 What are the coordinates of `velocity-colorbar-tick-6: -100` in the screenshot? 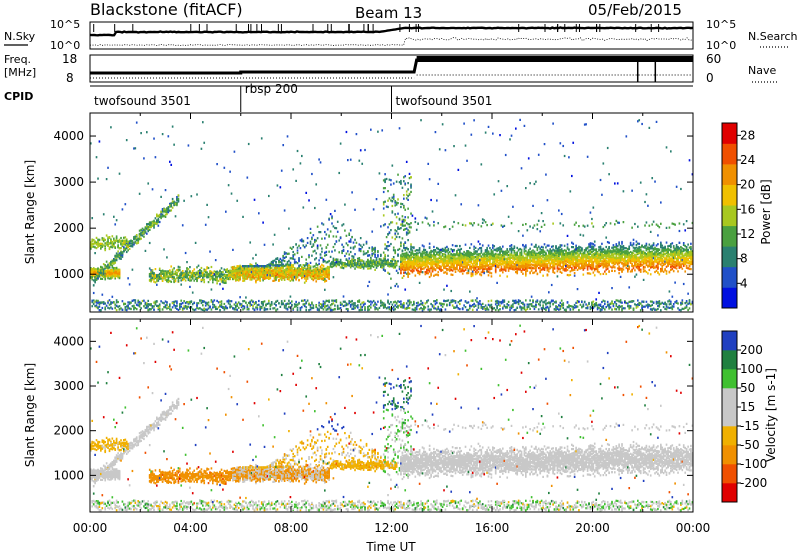 It's located at (753, 464).